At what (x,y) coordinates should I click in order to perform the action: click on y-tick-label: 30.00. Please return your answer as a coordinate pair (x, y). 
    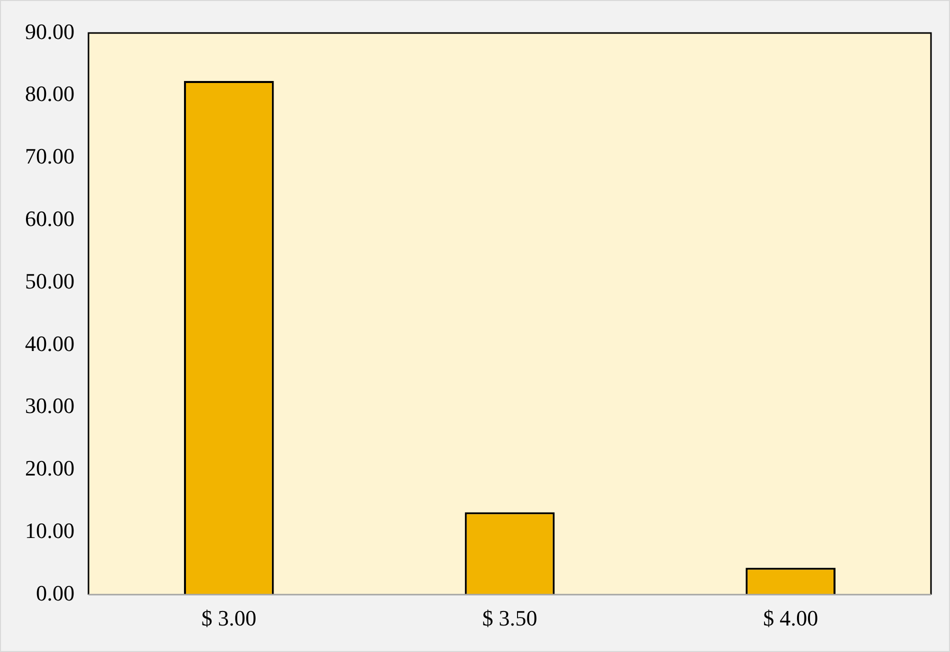
    Looking at the image, I should click on (49, 405).